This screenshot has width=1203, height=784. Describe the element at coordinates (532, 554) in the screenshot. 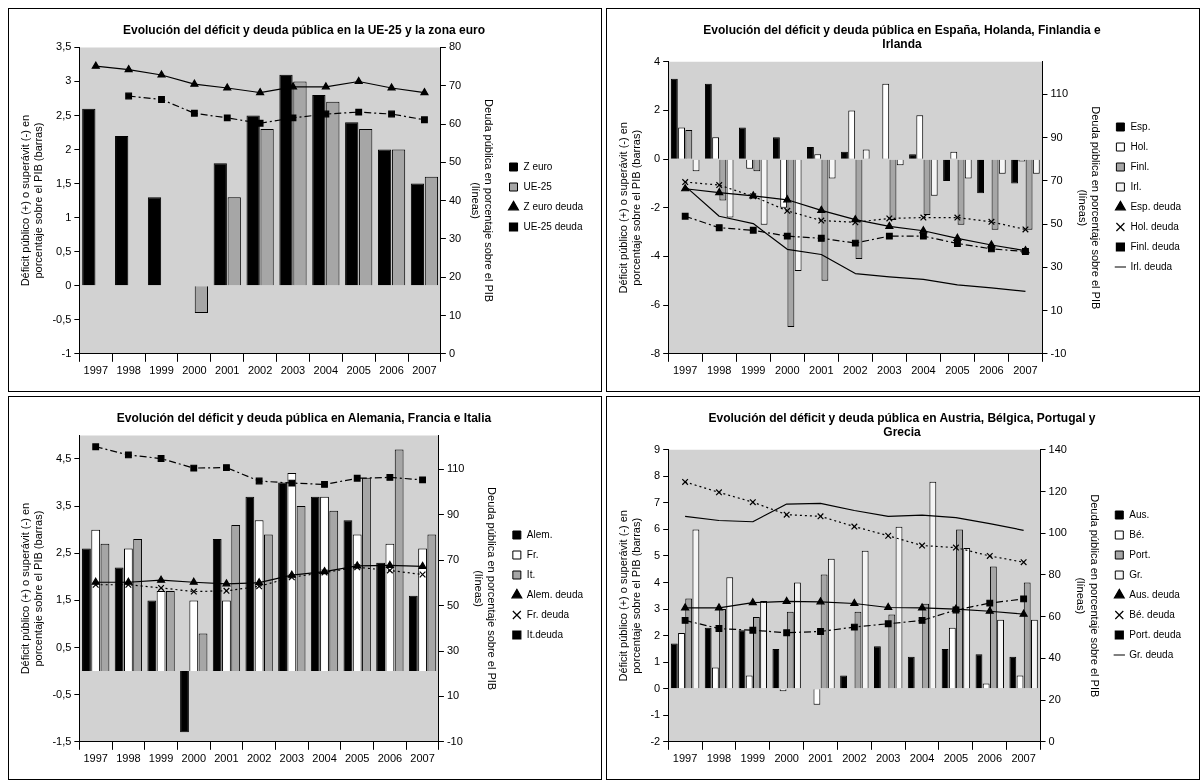

I see `legend-label: Fr.` at that location.